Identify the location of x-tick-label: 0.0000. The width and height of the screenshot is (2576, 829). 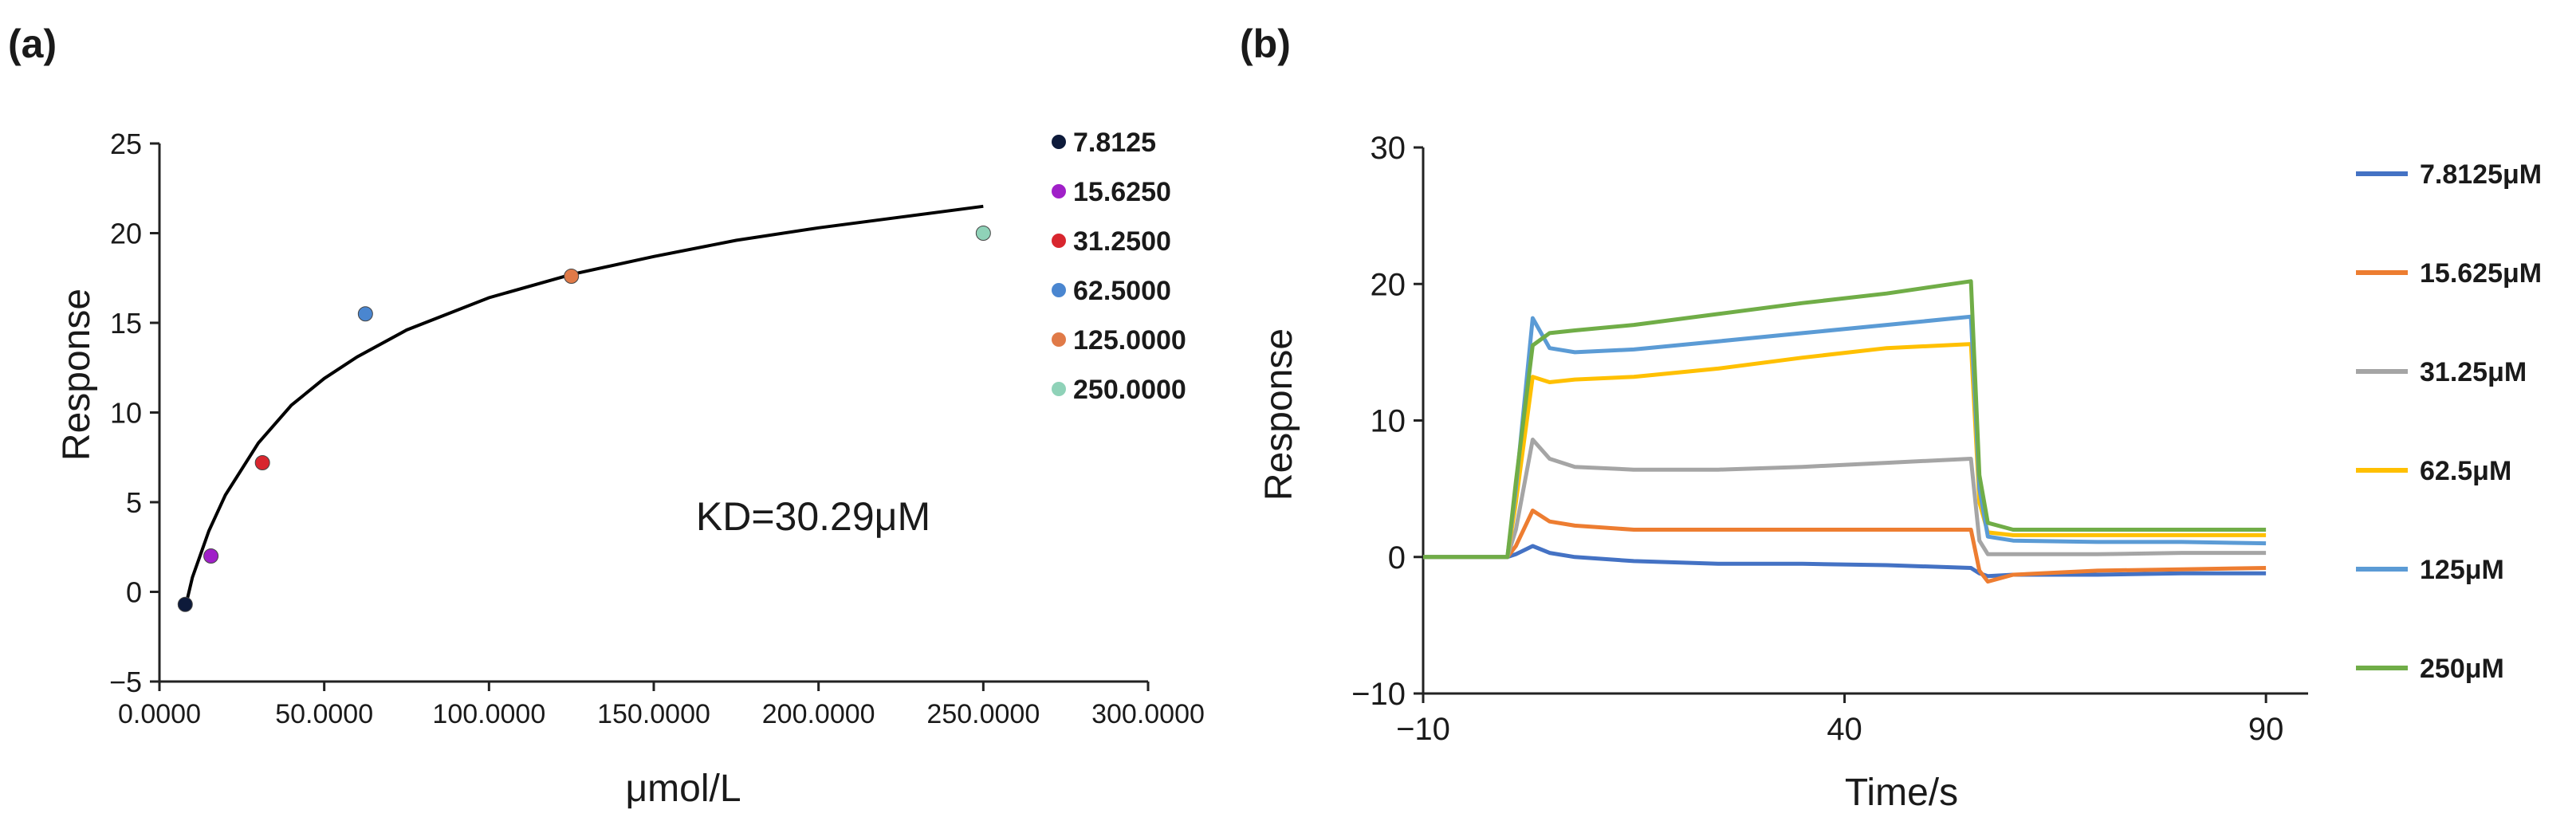
(160, 714).